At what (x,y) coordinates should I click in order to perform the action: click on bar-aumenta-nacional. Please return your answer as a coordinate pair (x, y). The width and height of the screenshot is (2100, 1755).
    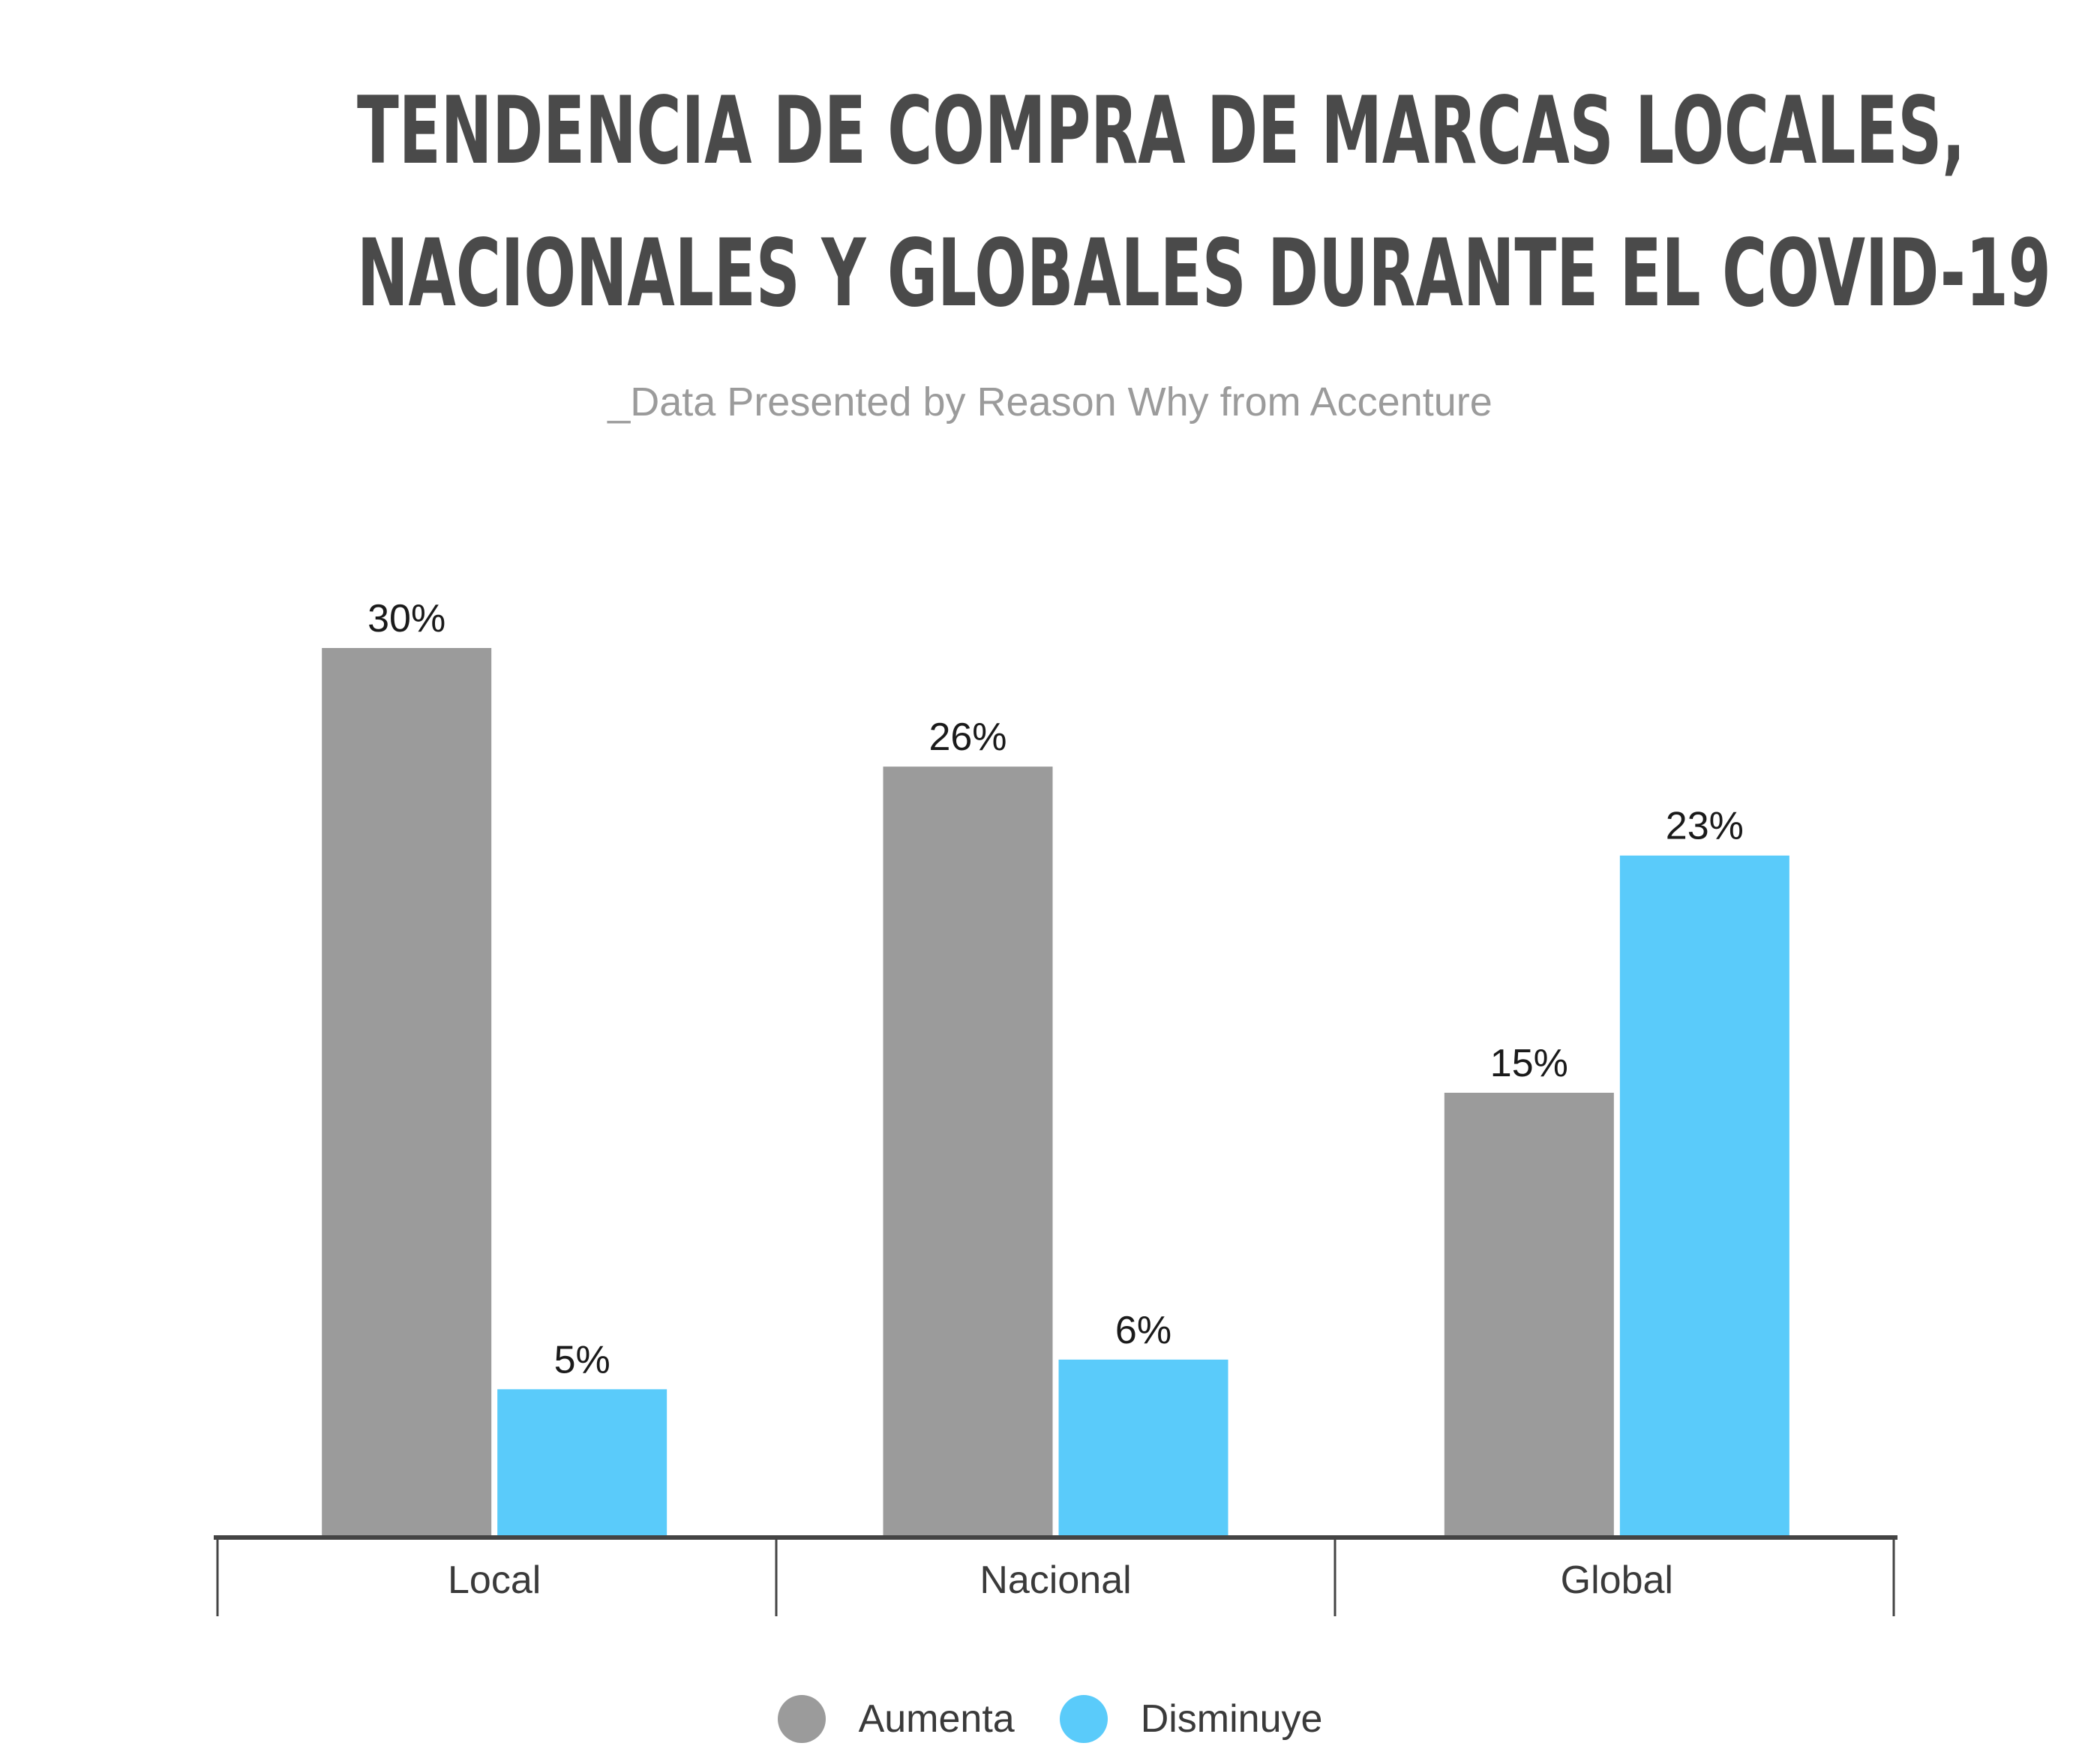
    Looking at the image, I should click on (968, 1152).